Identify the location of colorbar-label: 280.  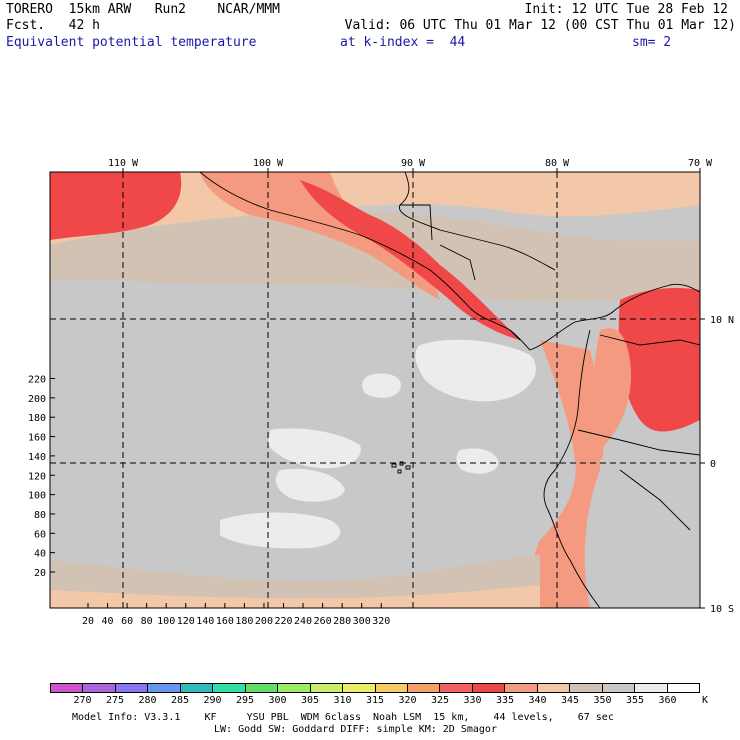
(147, 700).